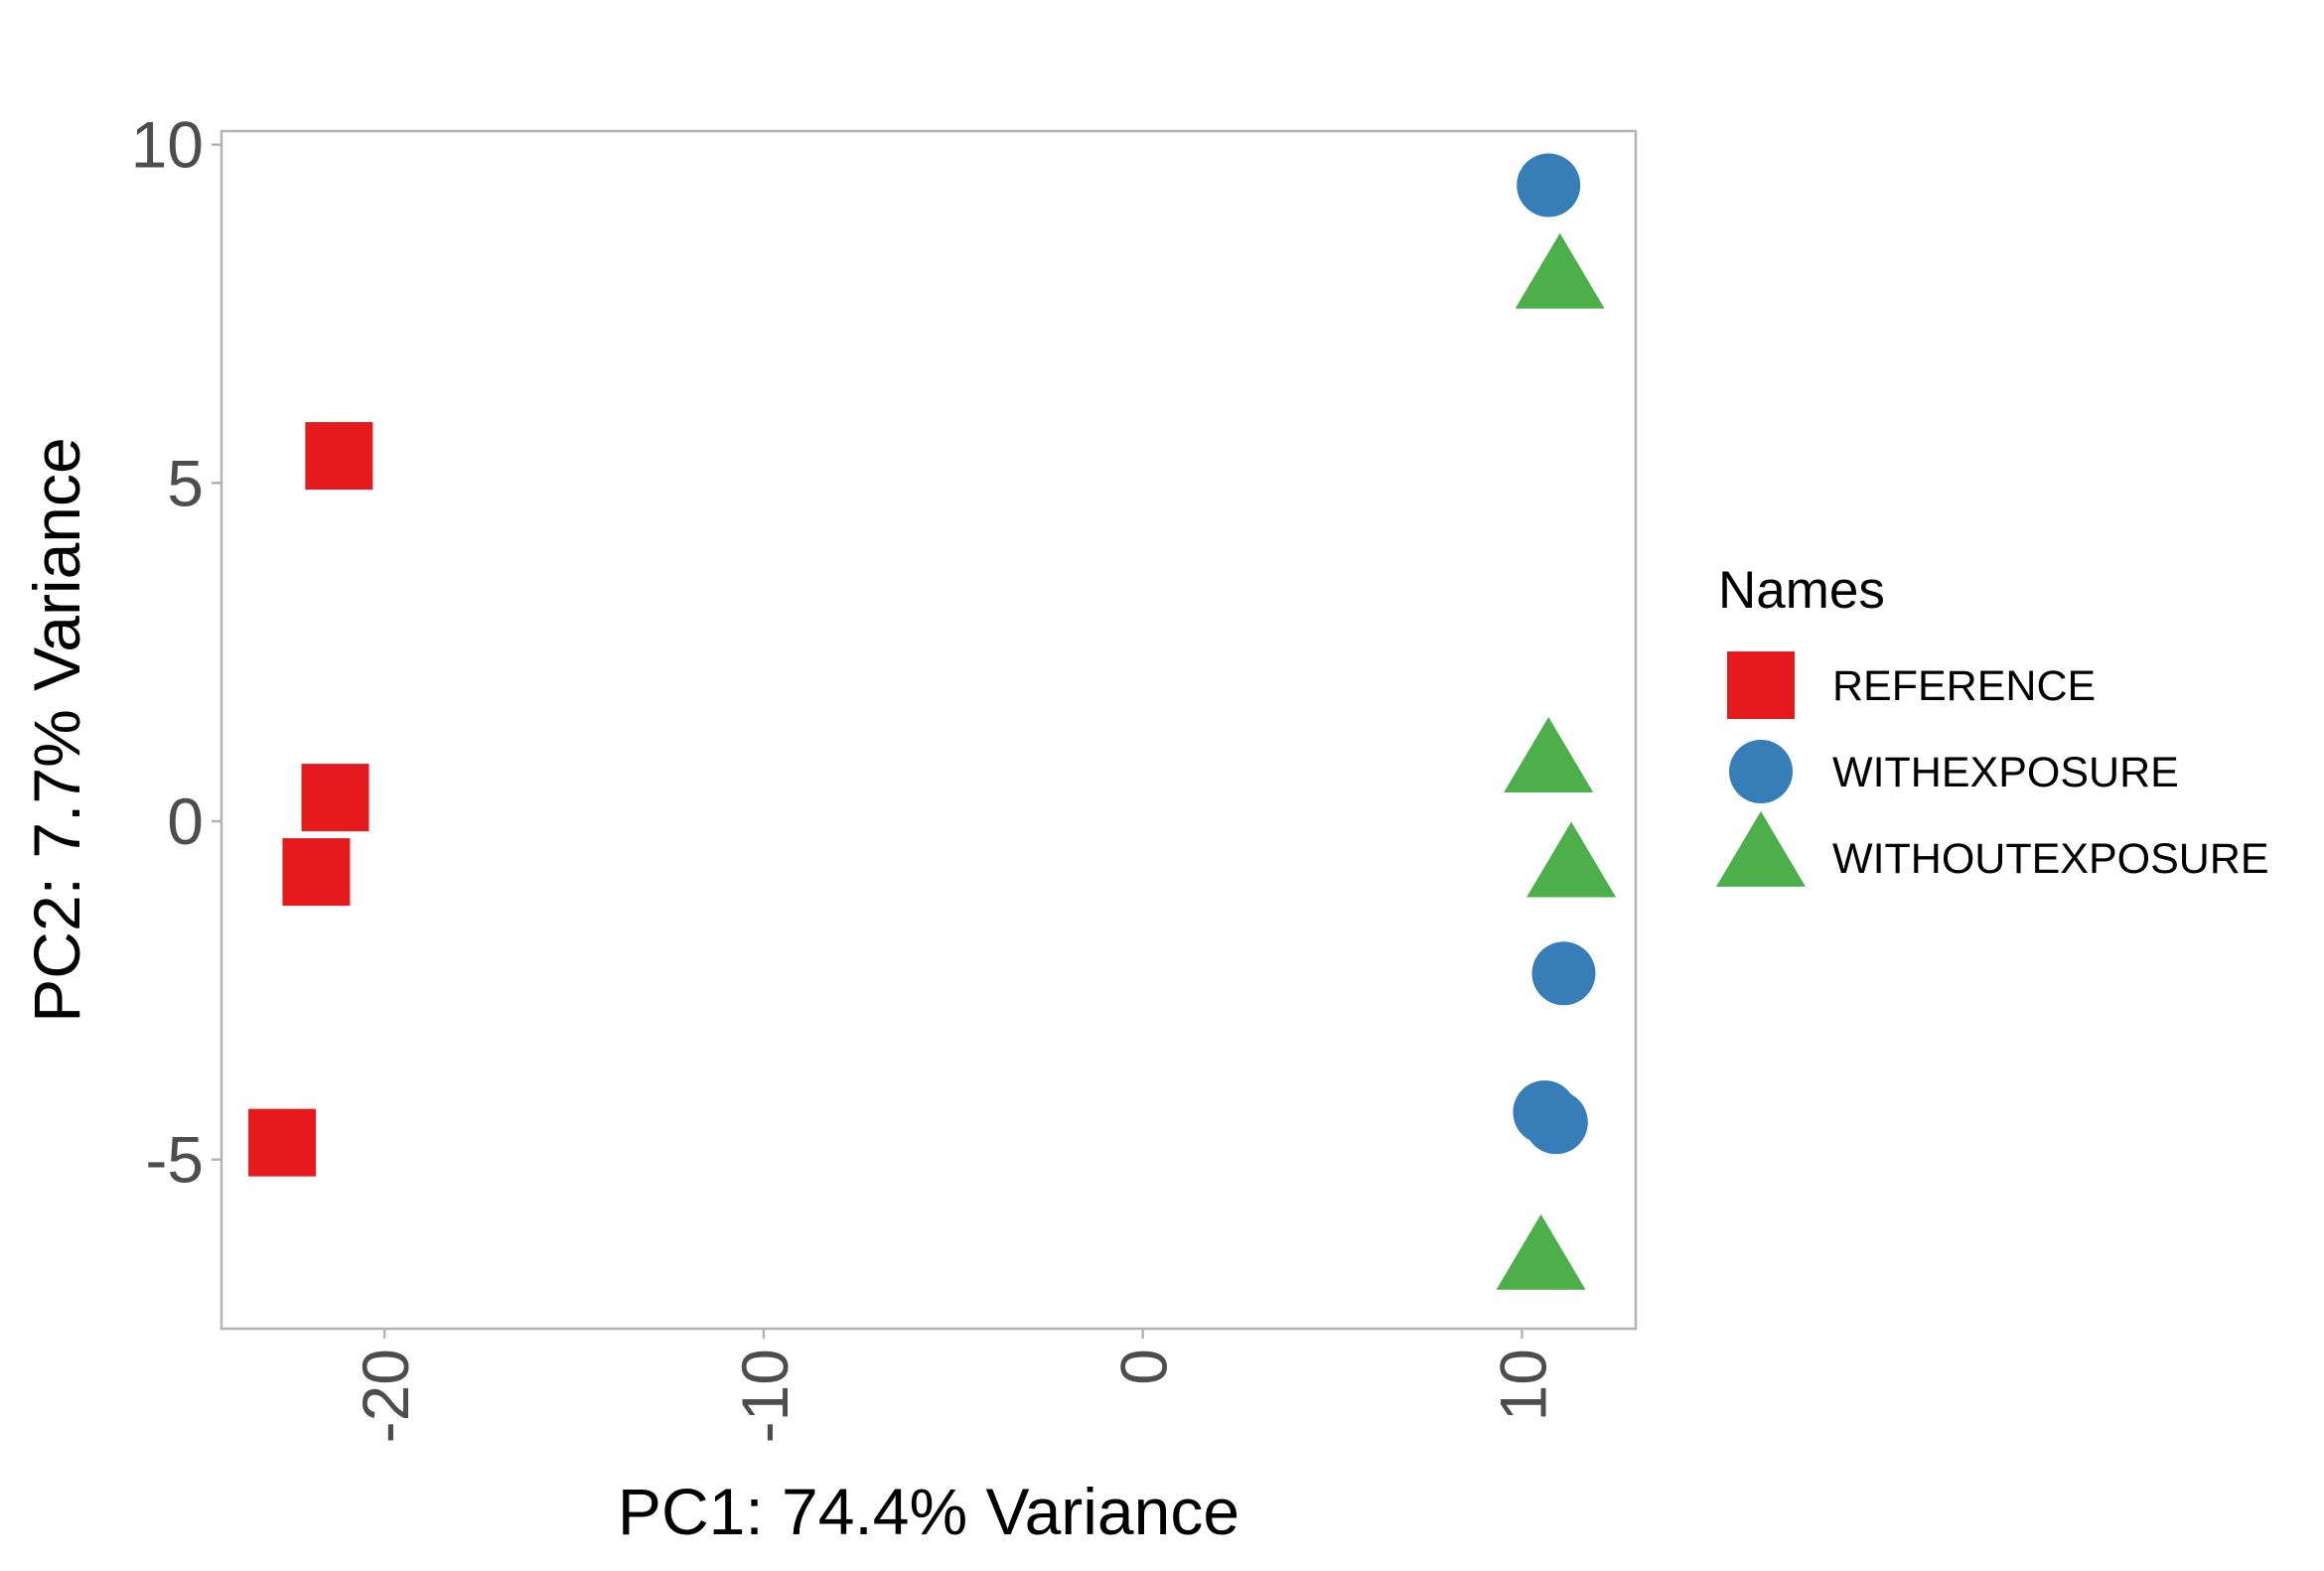 The height and width of the screenshot is (1571, 2324). I want to click on x-axis-title: PC1: 74.4% Variance, so click(928, 1511).